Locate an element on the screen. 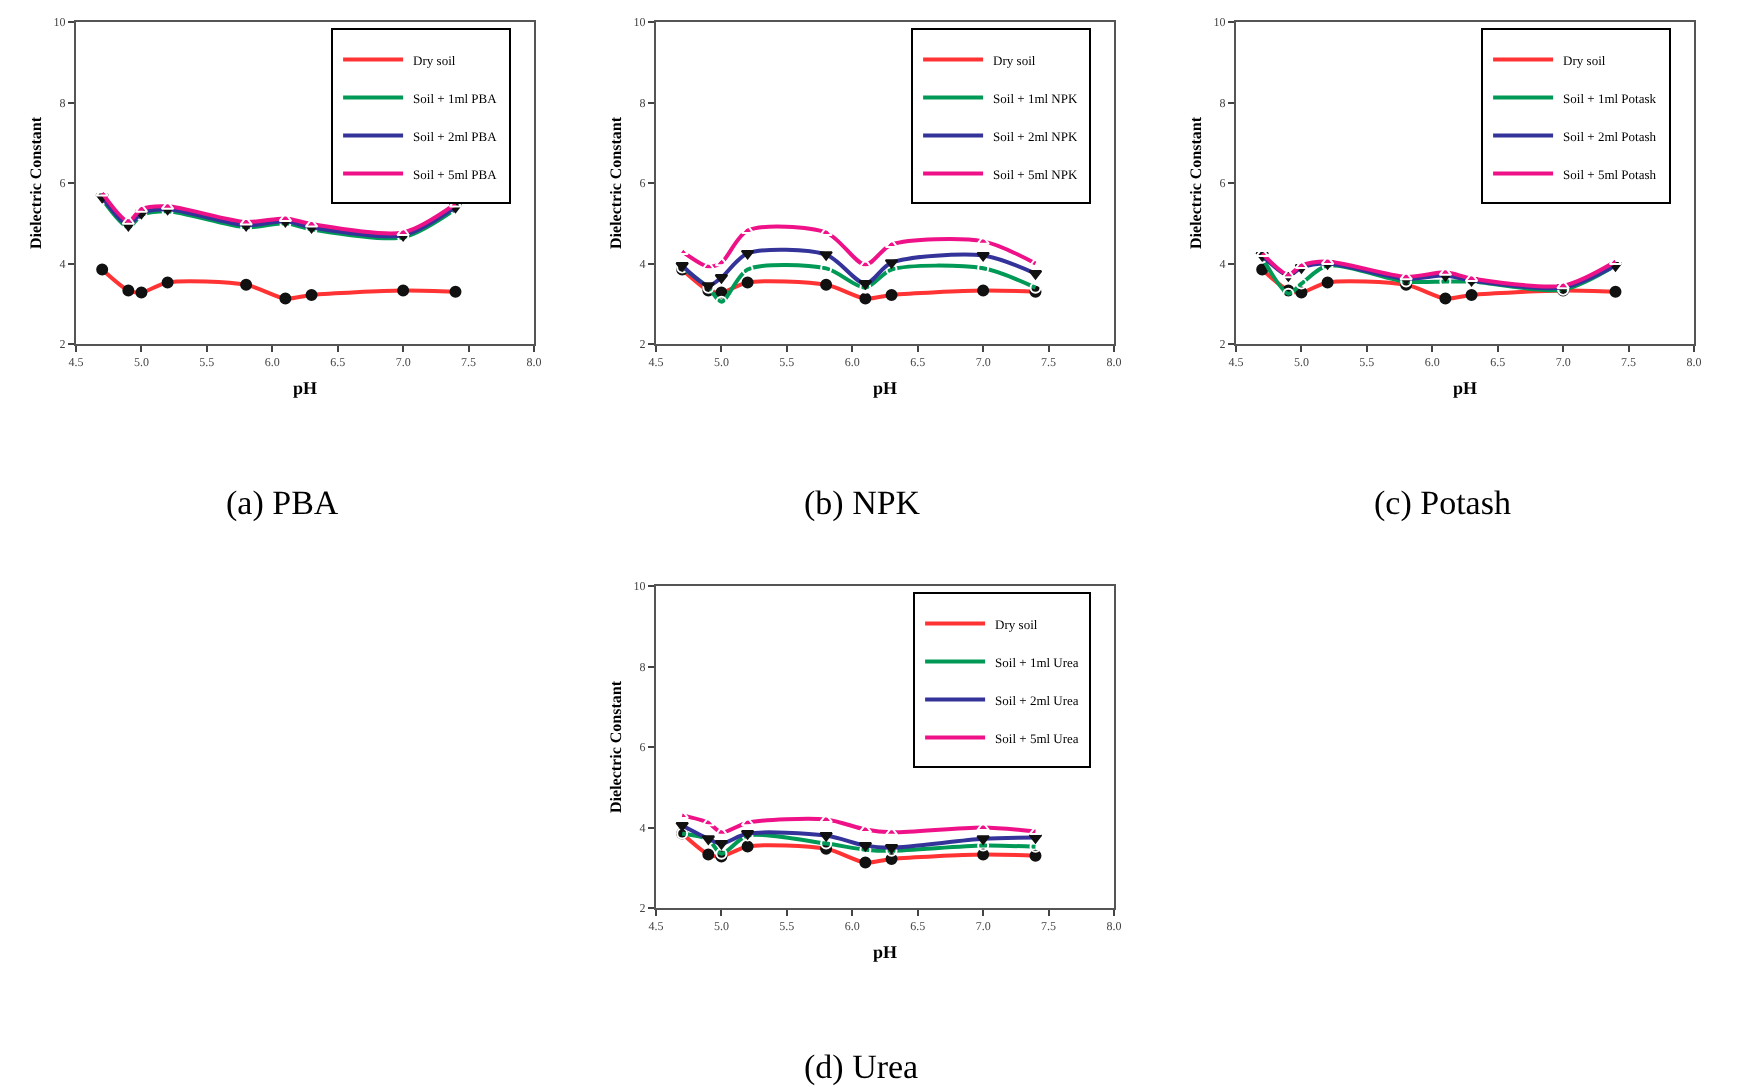 This screenshot has width=1740, height=1088. text: (d) Urea is located at coordinates (862, 1067).